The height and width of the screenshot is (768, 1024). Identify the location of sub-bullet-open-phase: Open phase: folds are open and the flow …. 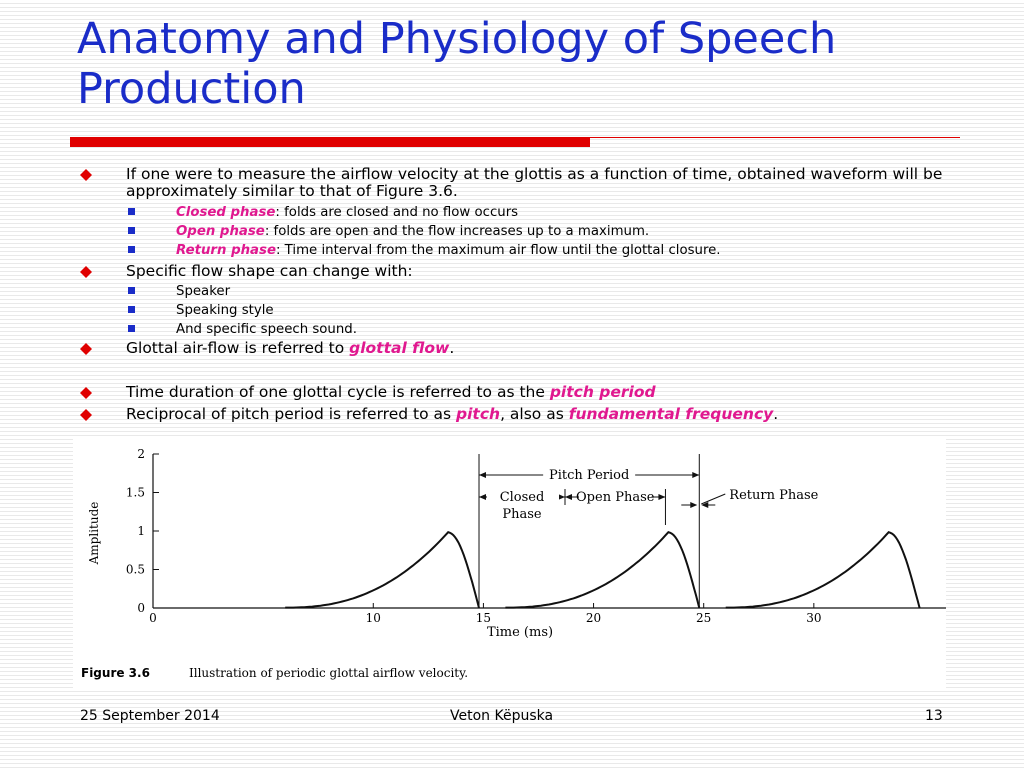
(413, 231).